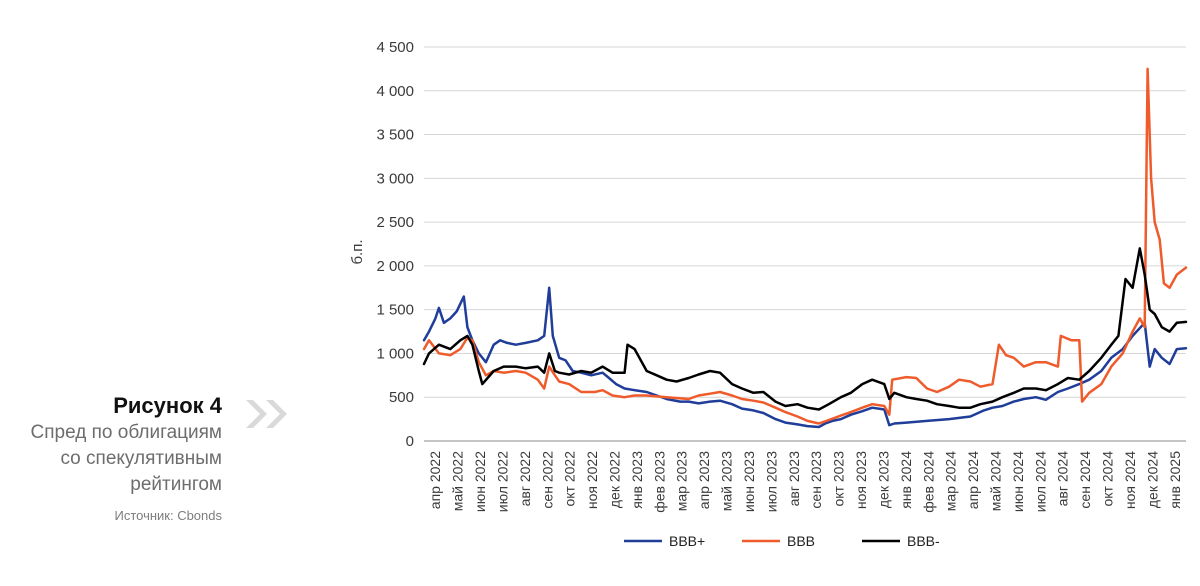 The height and width of the screenshot is (586, 1200). Describe the element at coordinates (395, 310) in the screenshot. I see `y-tick-label: 1 500` at that location.